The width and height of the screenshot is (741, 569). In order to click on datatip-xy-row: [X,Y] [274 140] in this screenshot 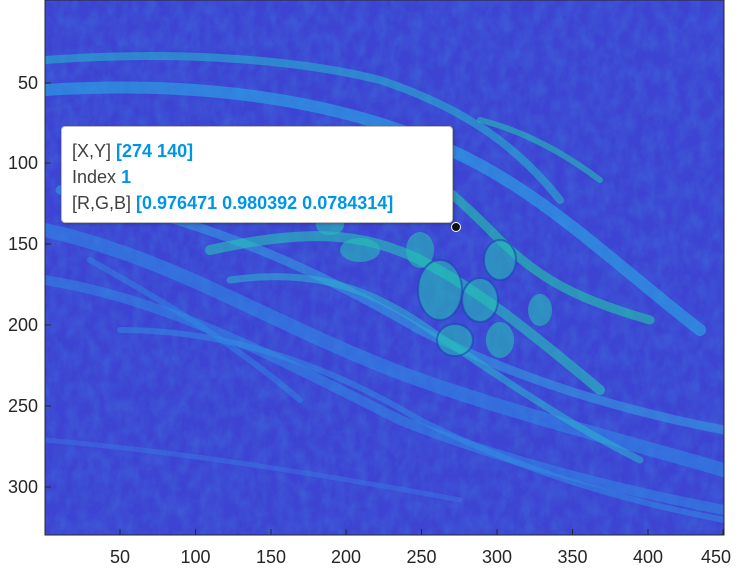, I will do `click(257, 151)`.